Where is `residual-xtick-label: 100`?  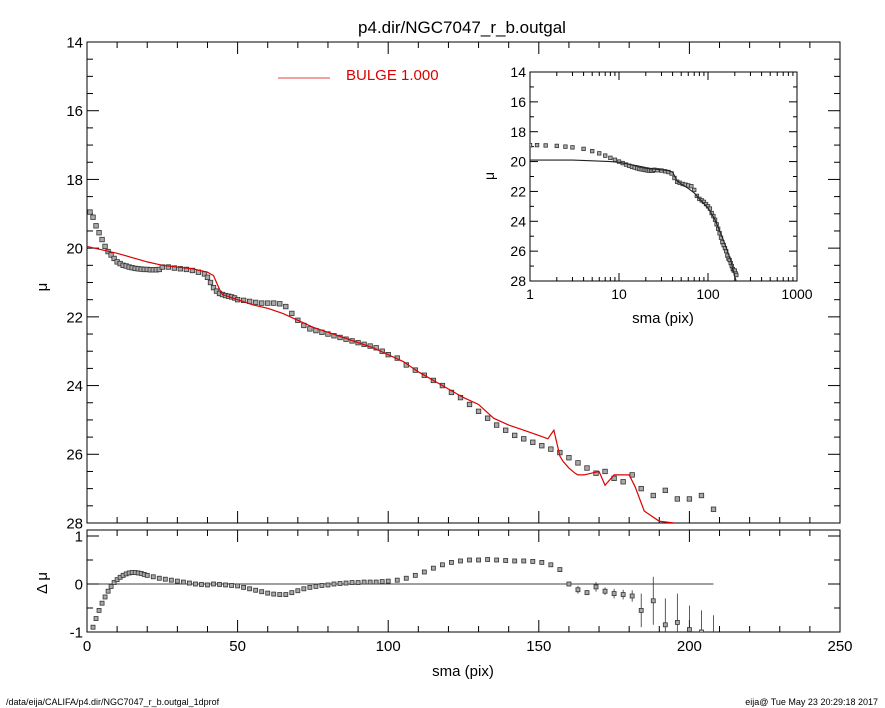
residual-xtick-label: 100 is located at coordinates (388, 646).